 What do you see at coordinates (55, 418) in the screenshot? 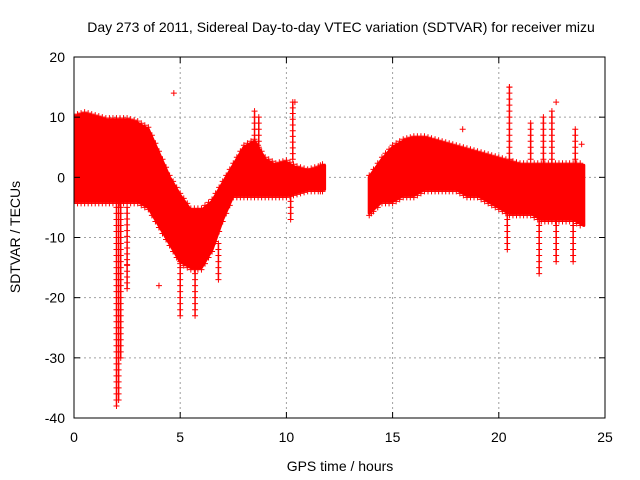
I see `y-tick-label: -40` at bounding box center [55, 418].